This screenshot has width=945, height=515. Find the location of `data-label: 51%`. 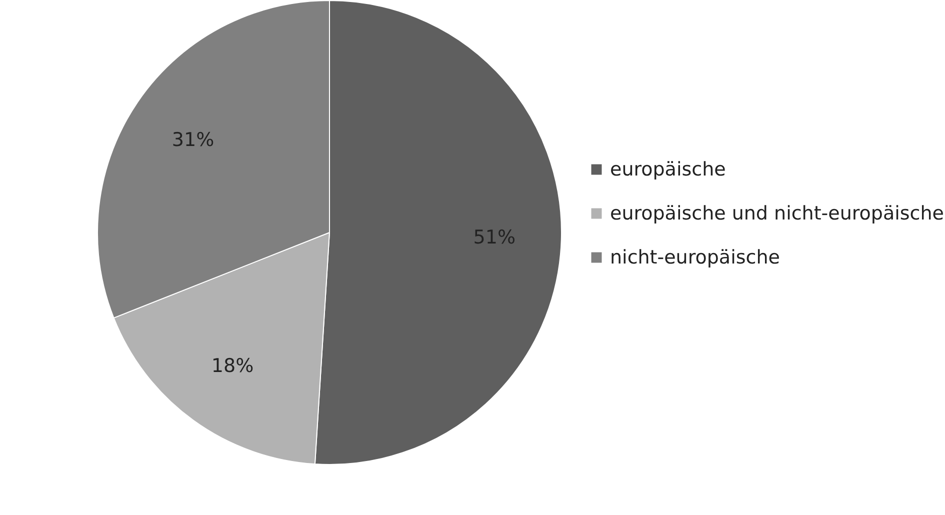

data-label: 51% is located at coordinates (494, 237).